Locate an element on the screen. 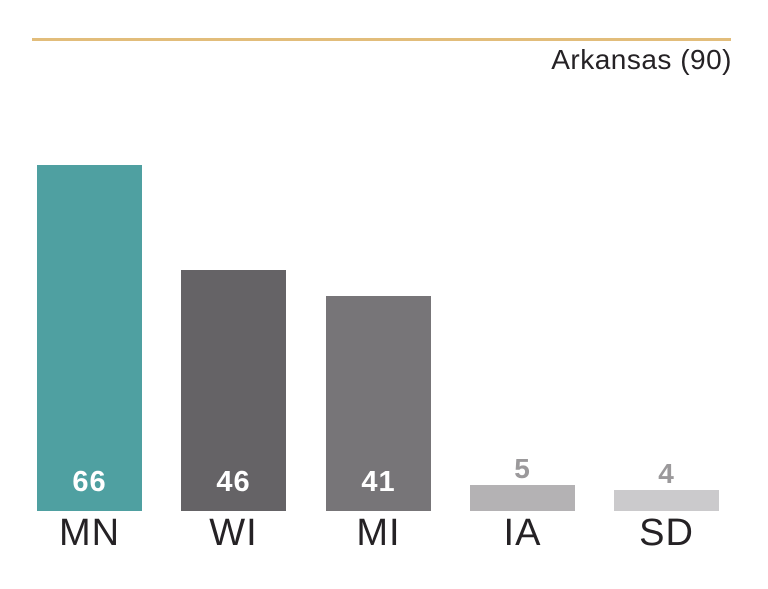 This screenshot has height=589, width=768. bar-column-mi: 41 MI is located at coordinates (378, 295).